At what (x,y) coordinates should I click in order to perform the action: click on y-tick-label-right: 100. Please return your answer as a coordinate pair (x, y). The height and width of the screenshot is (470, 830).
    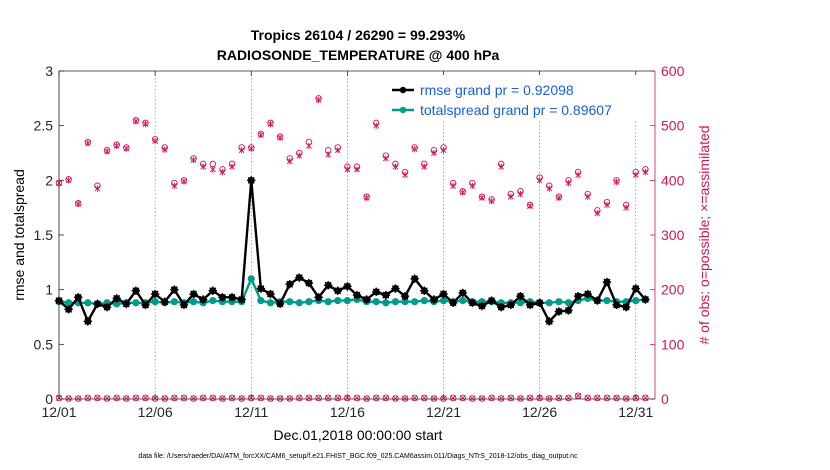
    Looking at the image, I should click on (673, 344).